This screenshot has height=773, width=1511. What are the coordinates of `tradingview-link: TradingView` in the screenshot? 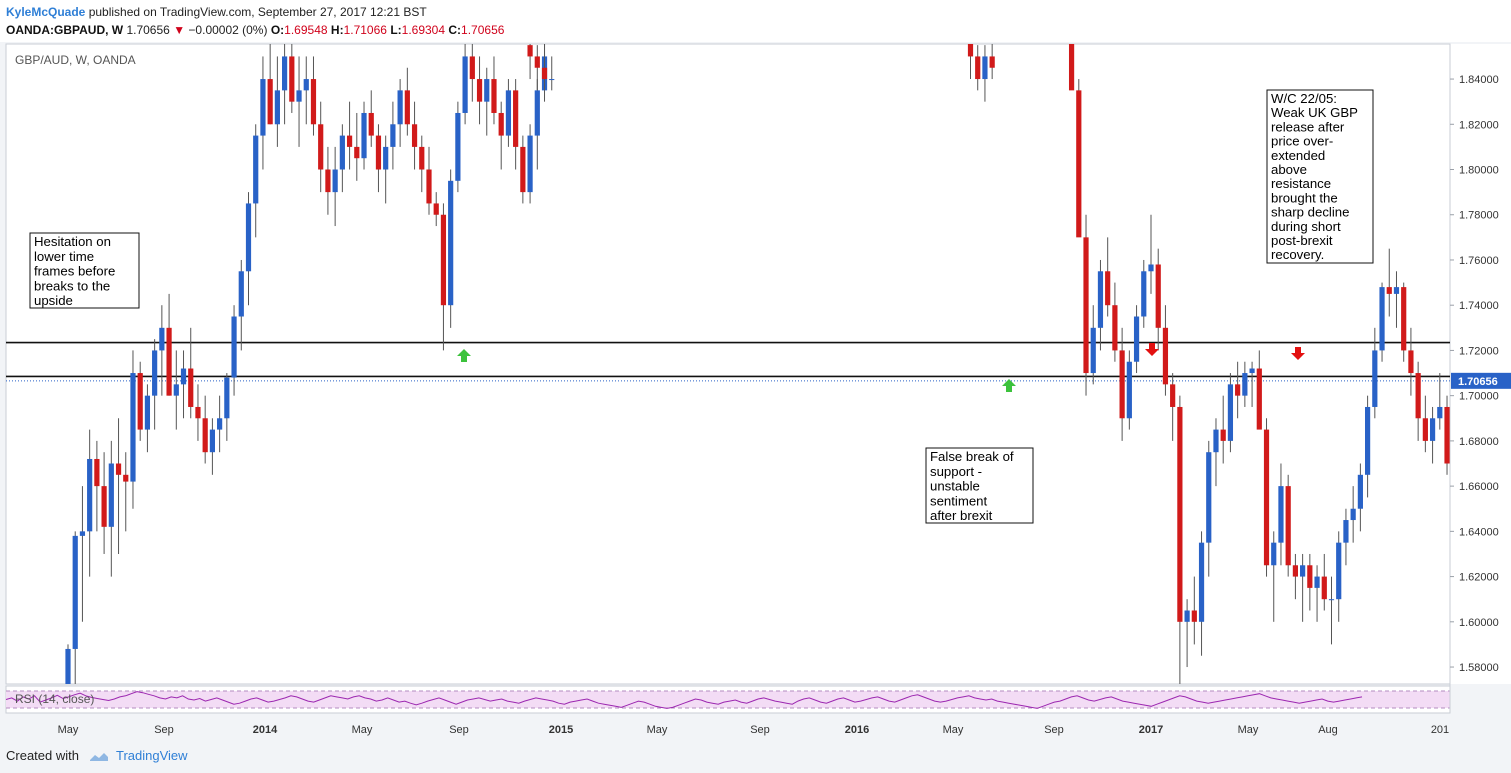 It's located at (152, 755).